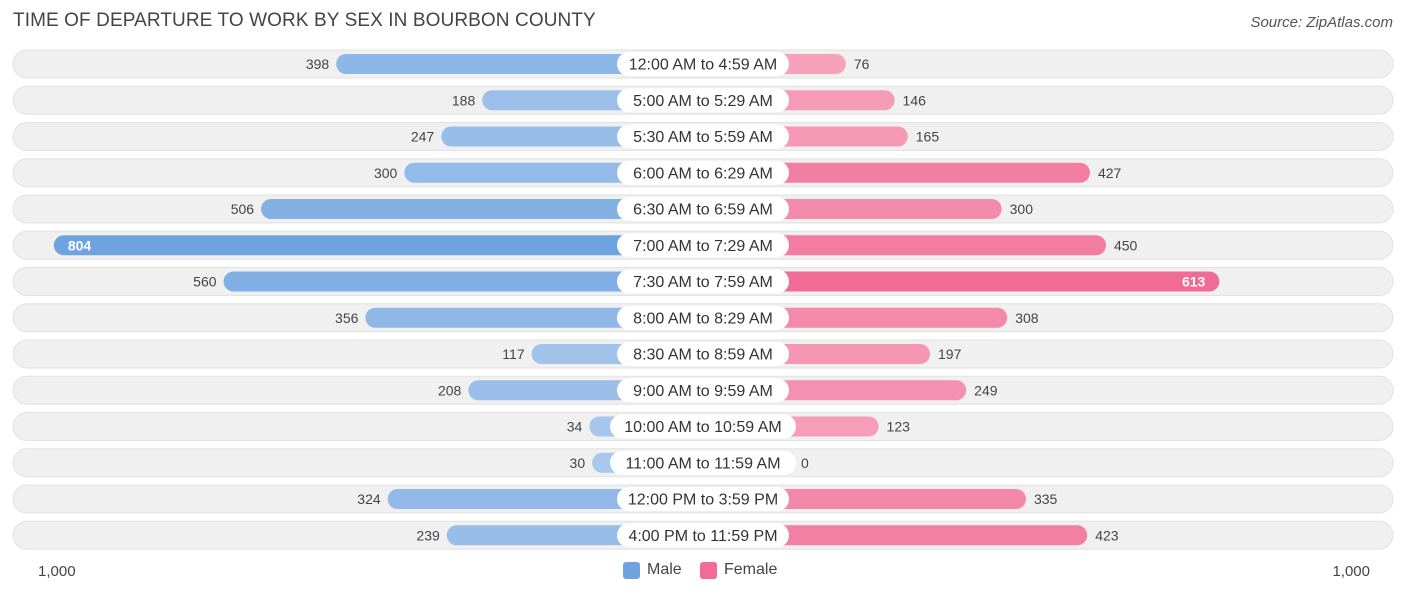 The image size is (1406, 595). What do you see at coordinates (1126, 245) in the screenshot?
I see `female-value-label: 450` at bounding box center [1126, 245].